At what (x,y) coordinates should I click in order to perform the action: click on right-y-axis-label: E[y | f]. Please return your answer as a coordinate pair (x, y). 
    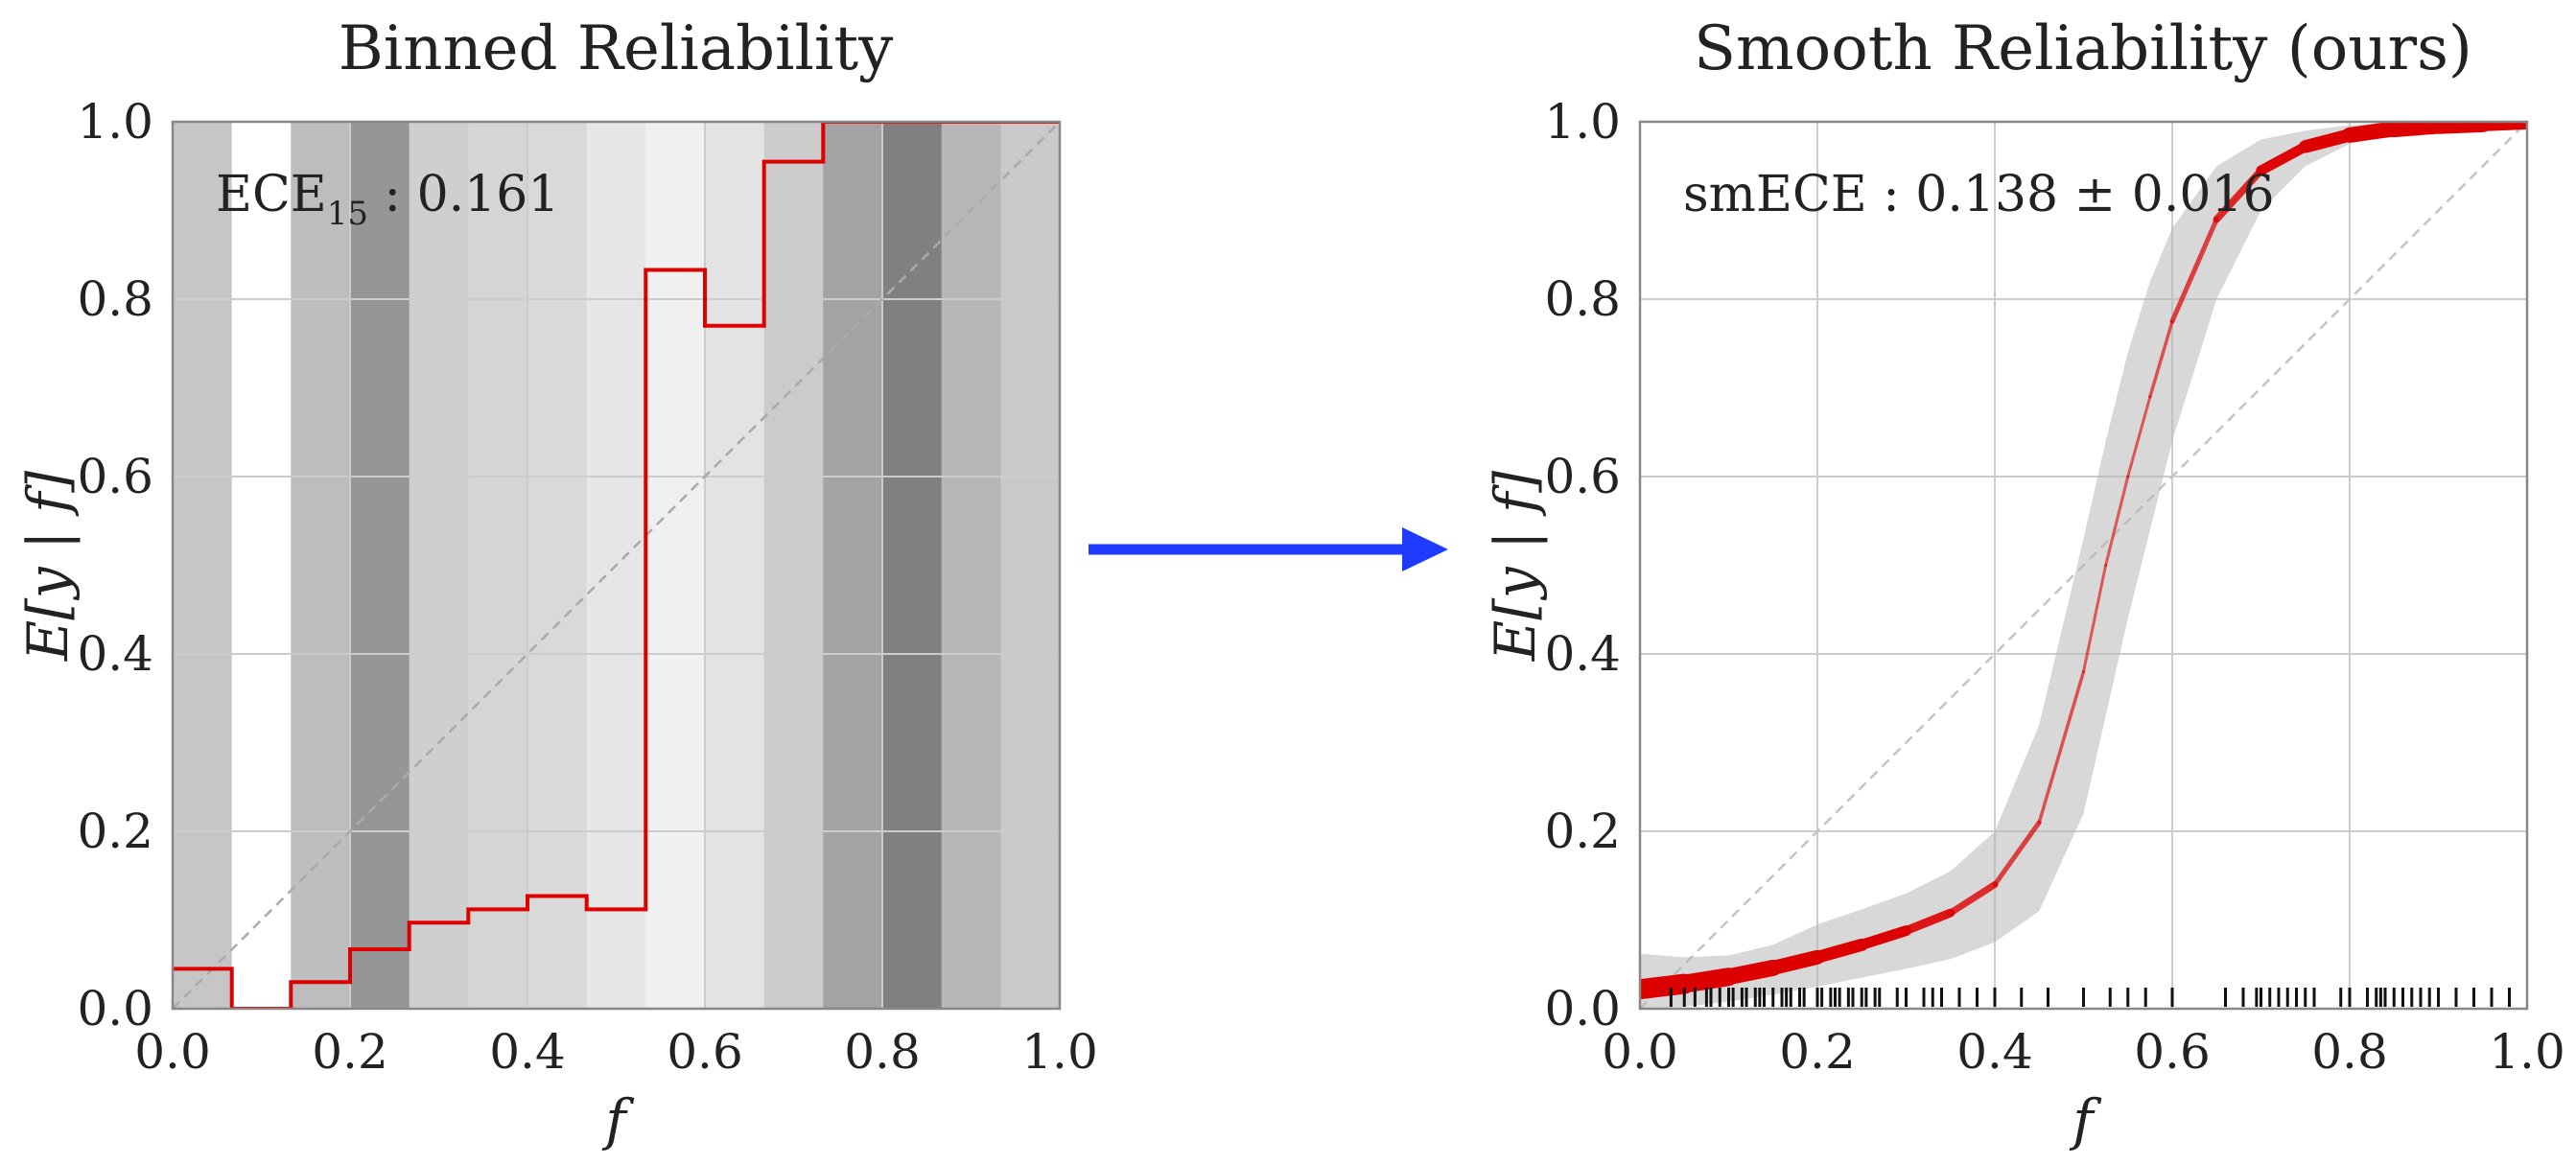
    Looking at the image, I should click on (1515, 567).